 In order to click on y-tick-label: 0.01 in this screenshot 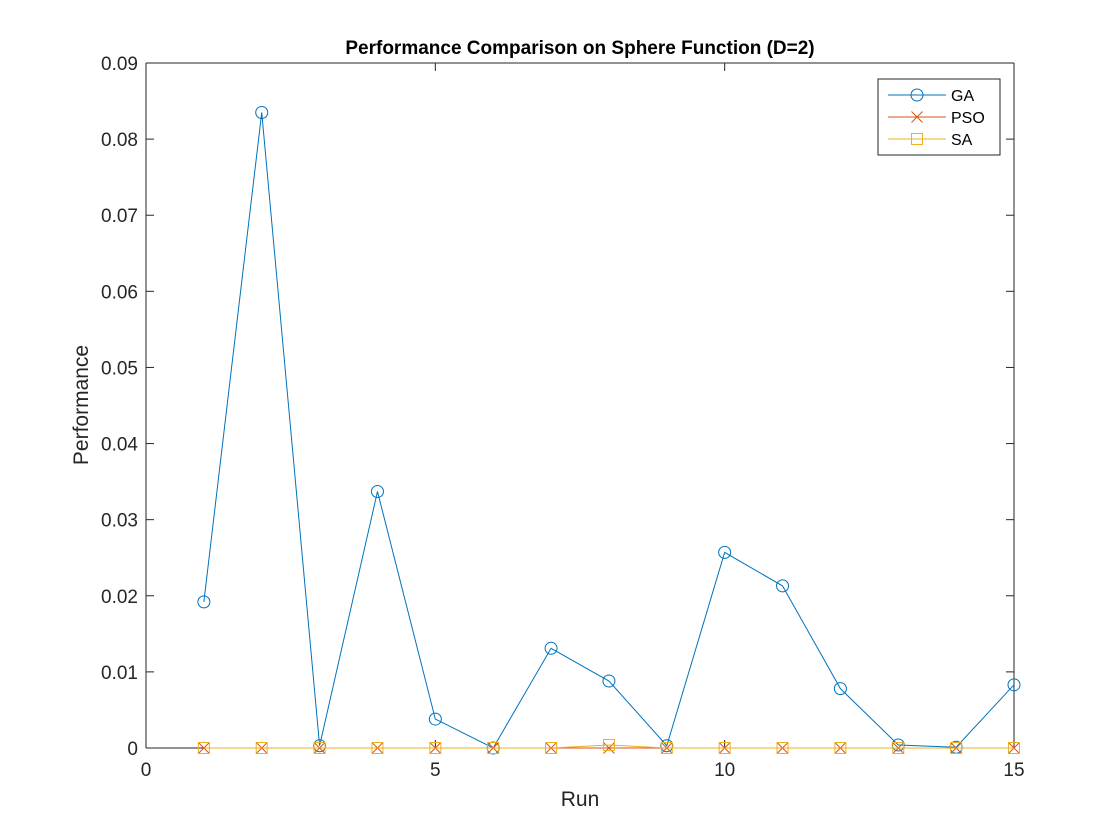, I will do `click(119, 673)`.